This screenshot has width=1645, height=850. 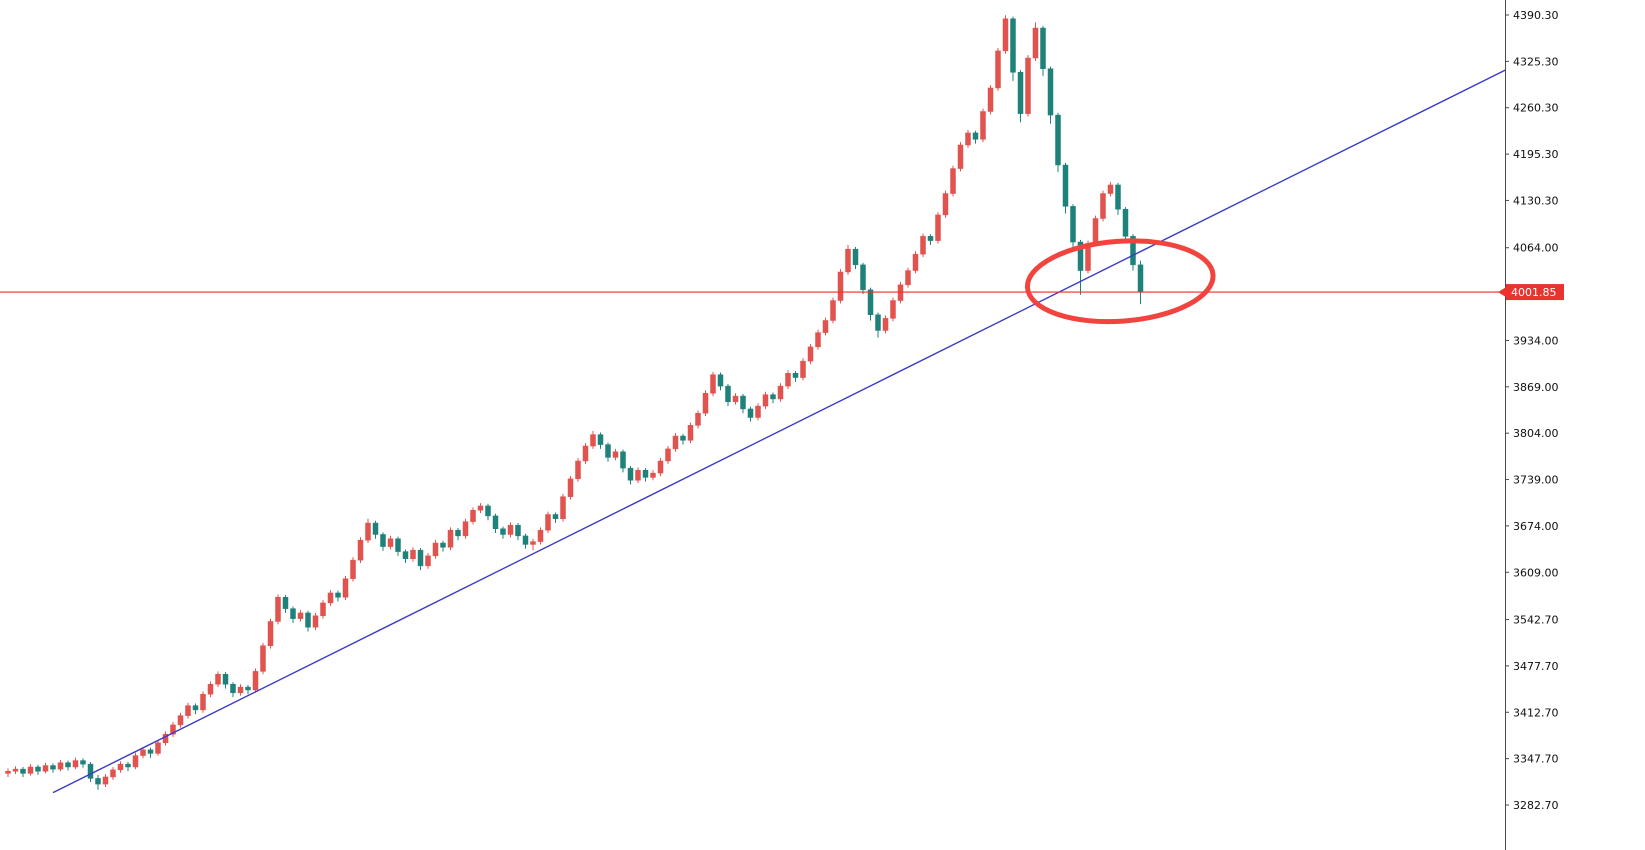 I want to click on axis-label: 3804.00, so click(x=1536, y=433).